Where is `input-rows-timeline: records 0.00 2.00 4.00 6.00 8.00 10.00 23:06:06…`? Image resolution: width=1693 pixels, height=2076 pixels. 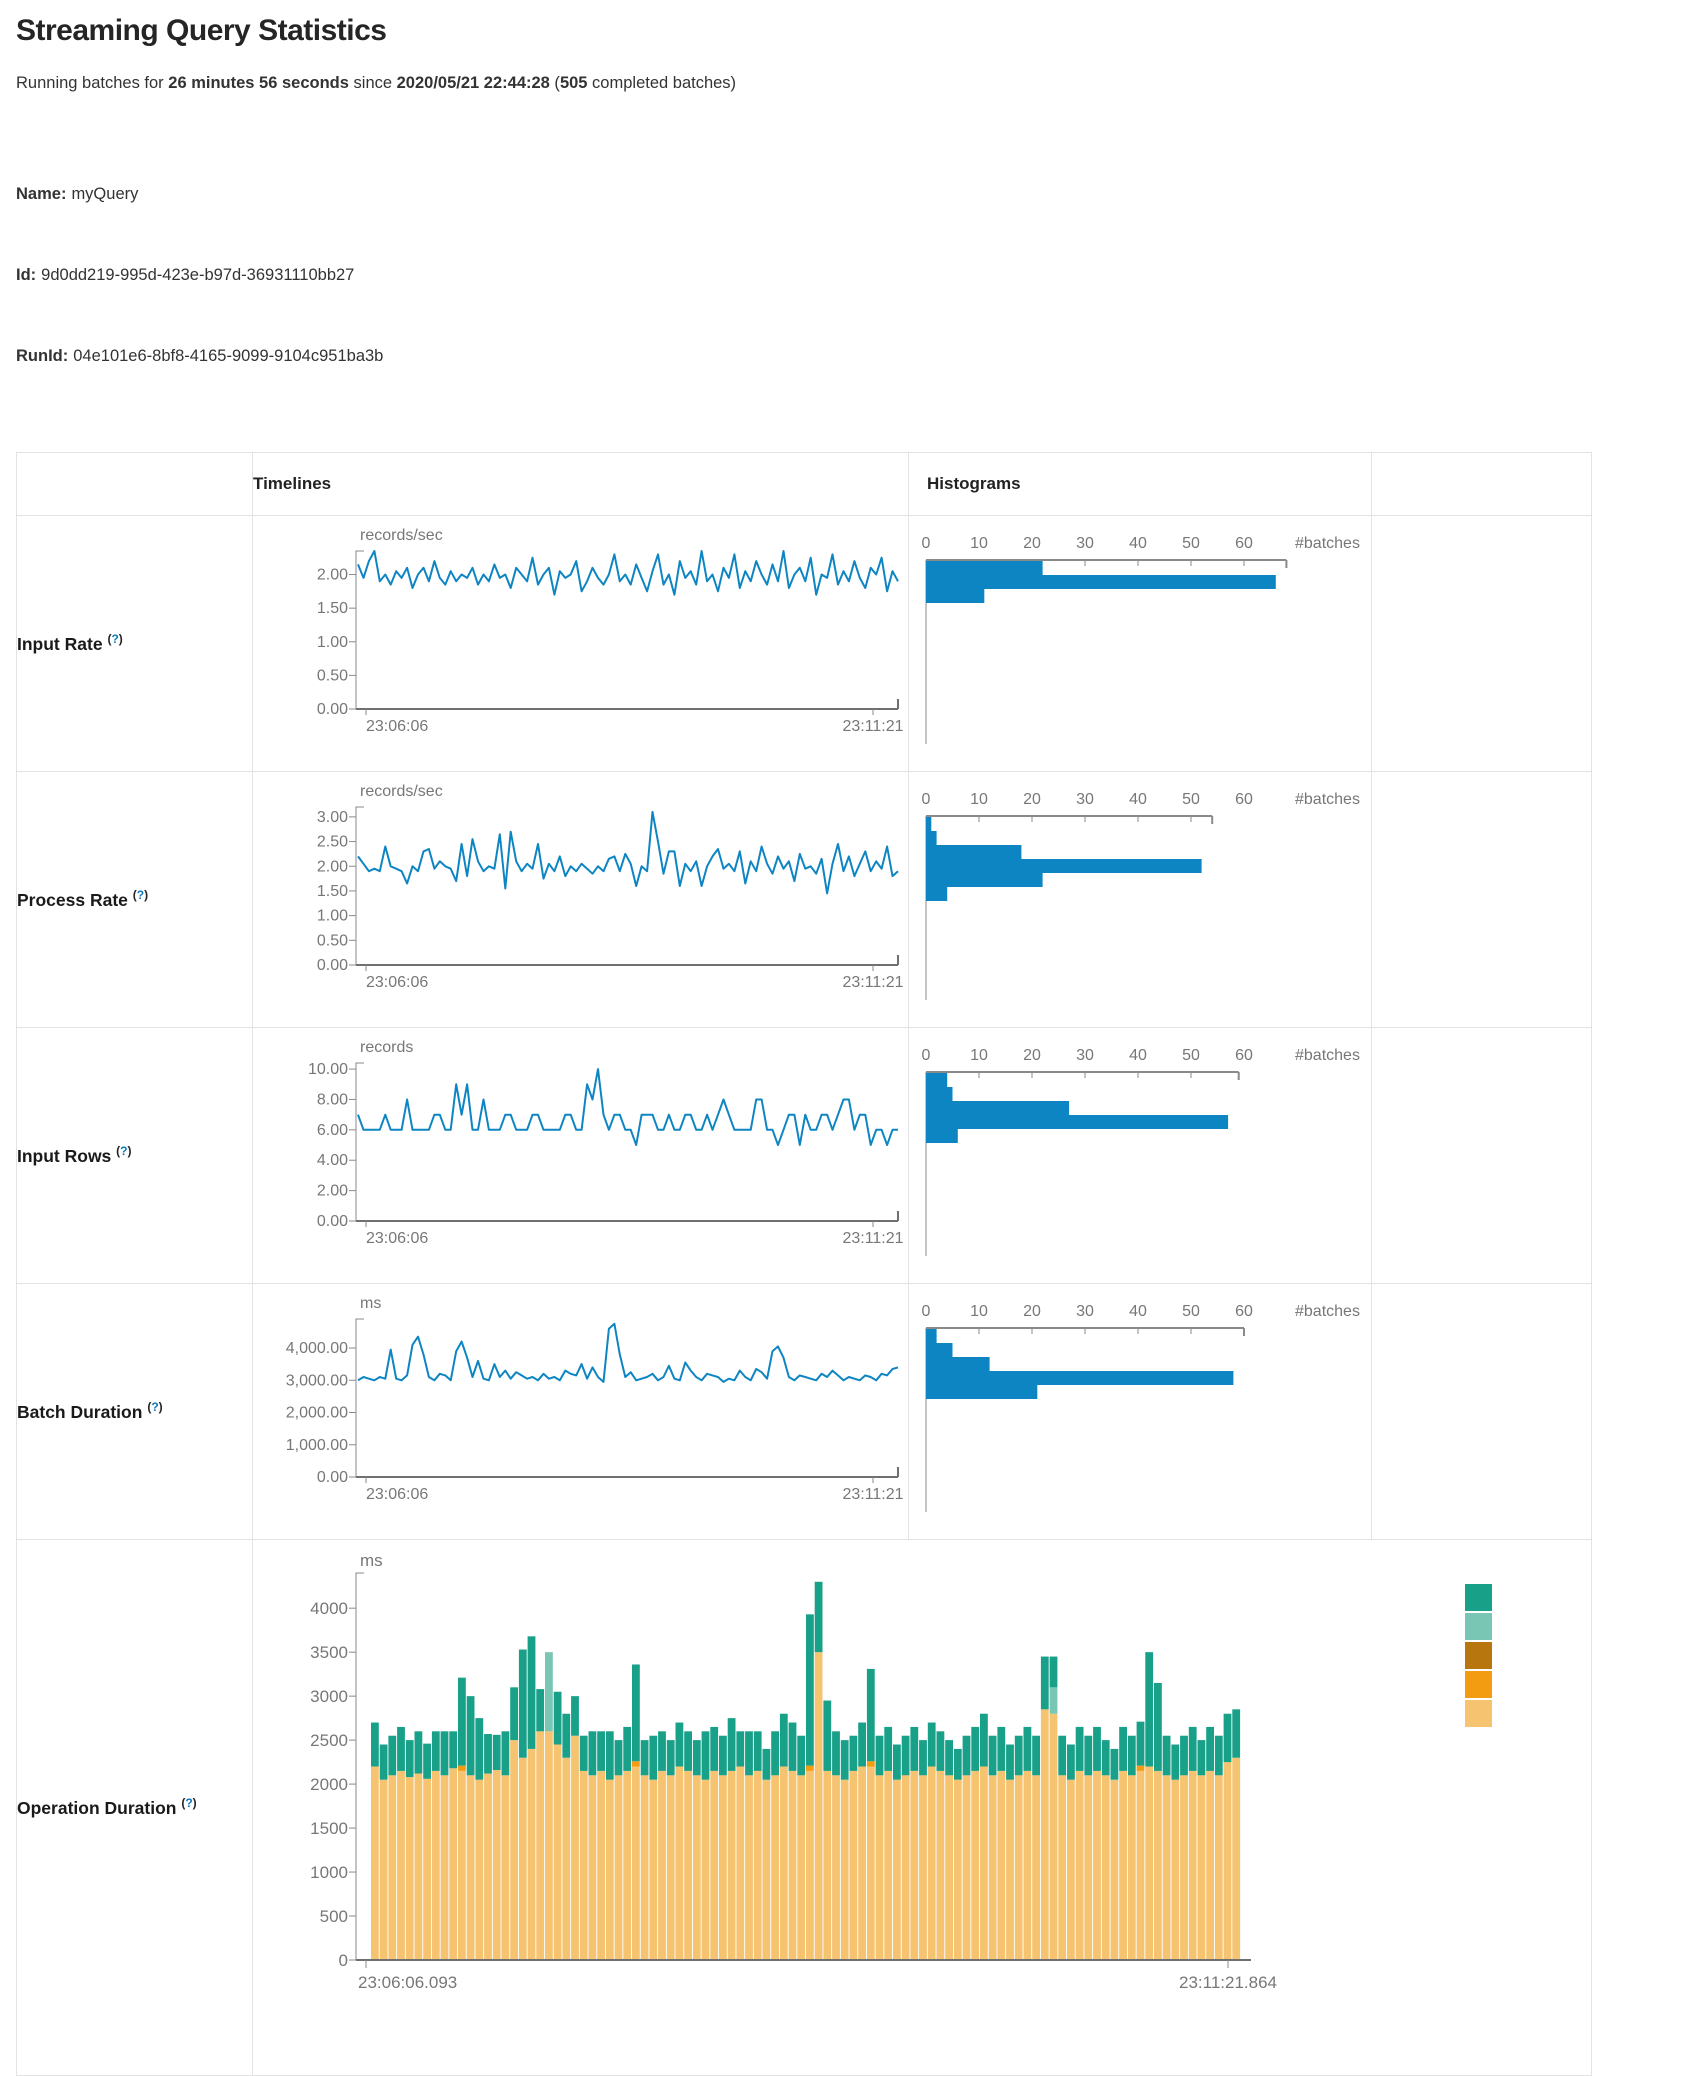 input-rows-timeline: records 0.00 2.00 4.00 6.00 8.00 10.00 23:06:06… is located at coordinates (580, 1155).